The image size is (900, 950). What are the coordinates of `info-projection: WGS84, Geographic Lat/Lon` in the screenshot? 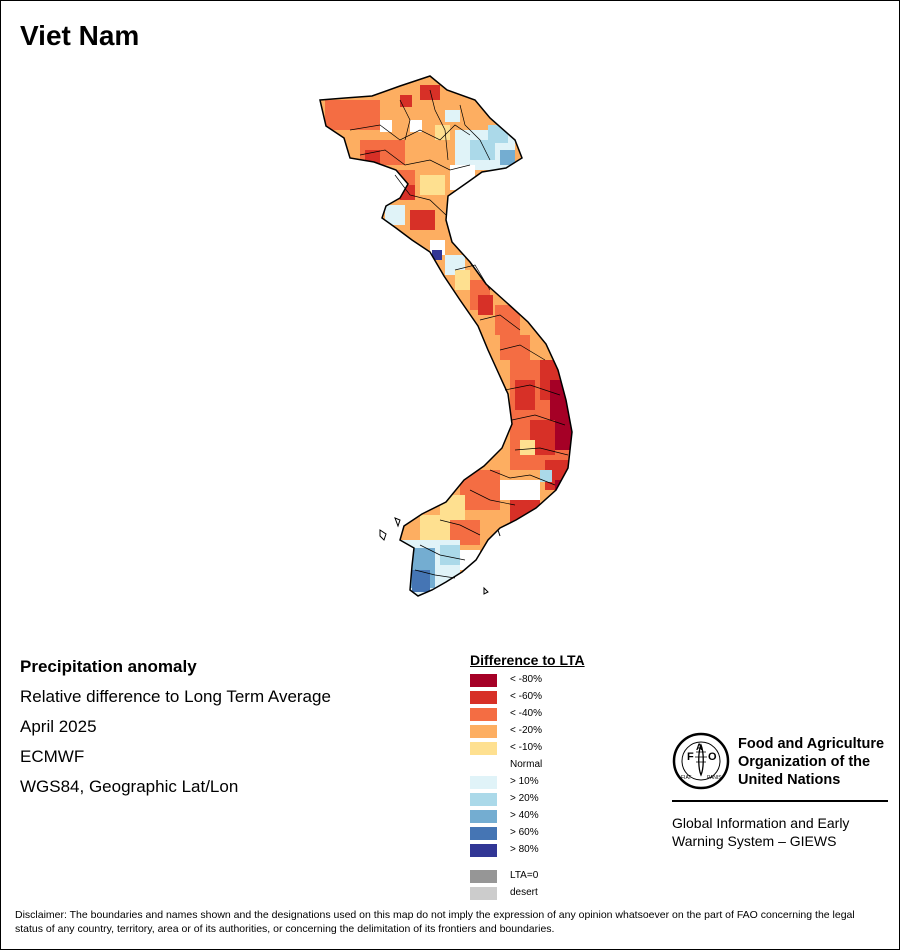 It's located at (129, 786).